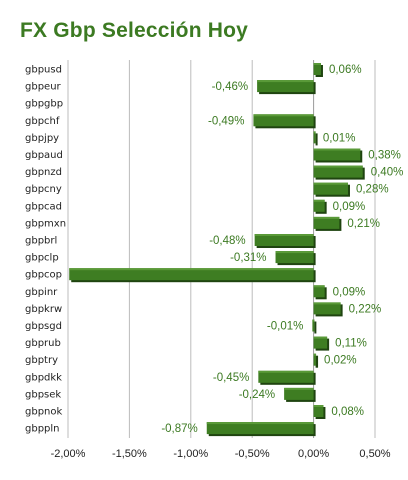 The height and width of the screenshot is (480, 408). I want to click on data-label: 0,11%, so click(351, 344).